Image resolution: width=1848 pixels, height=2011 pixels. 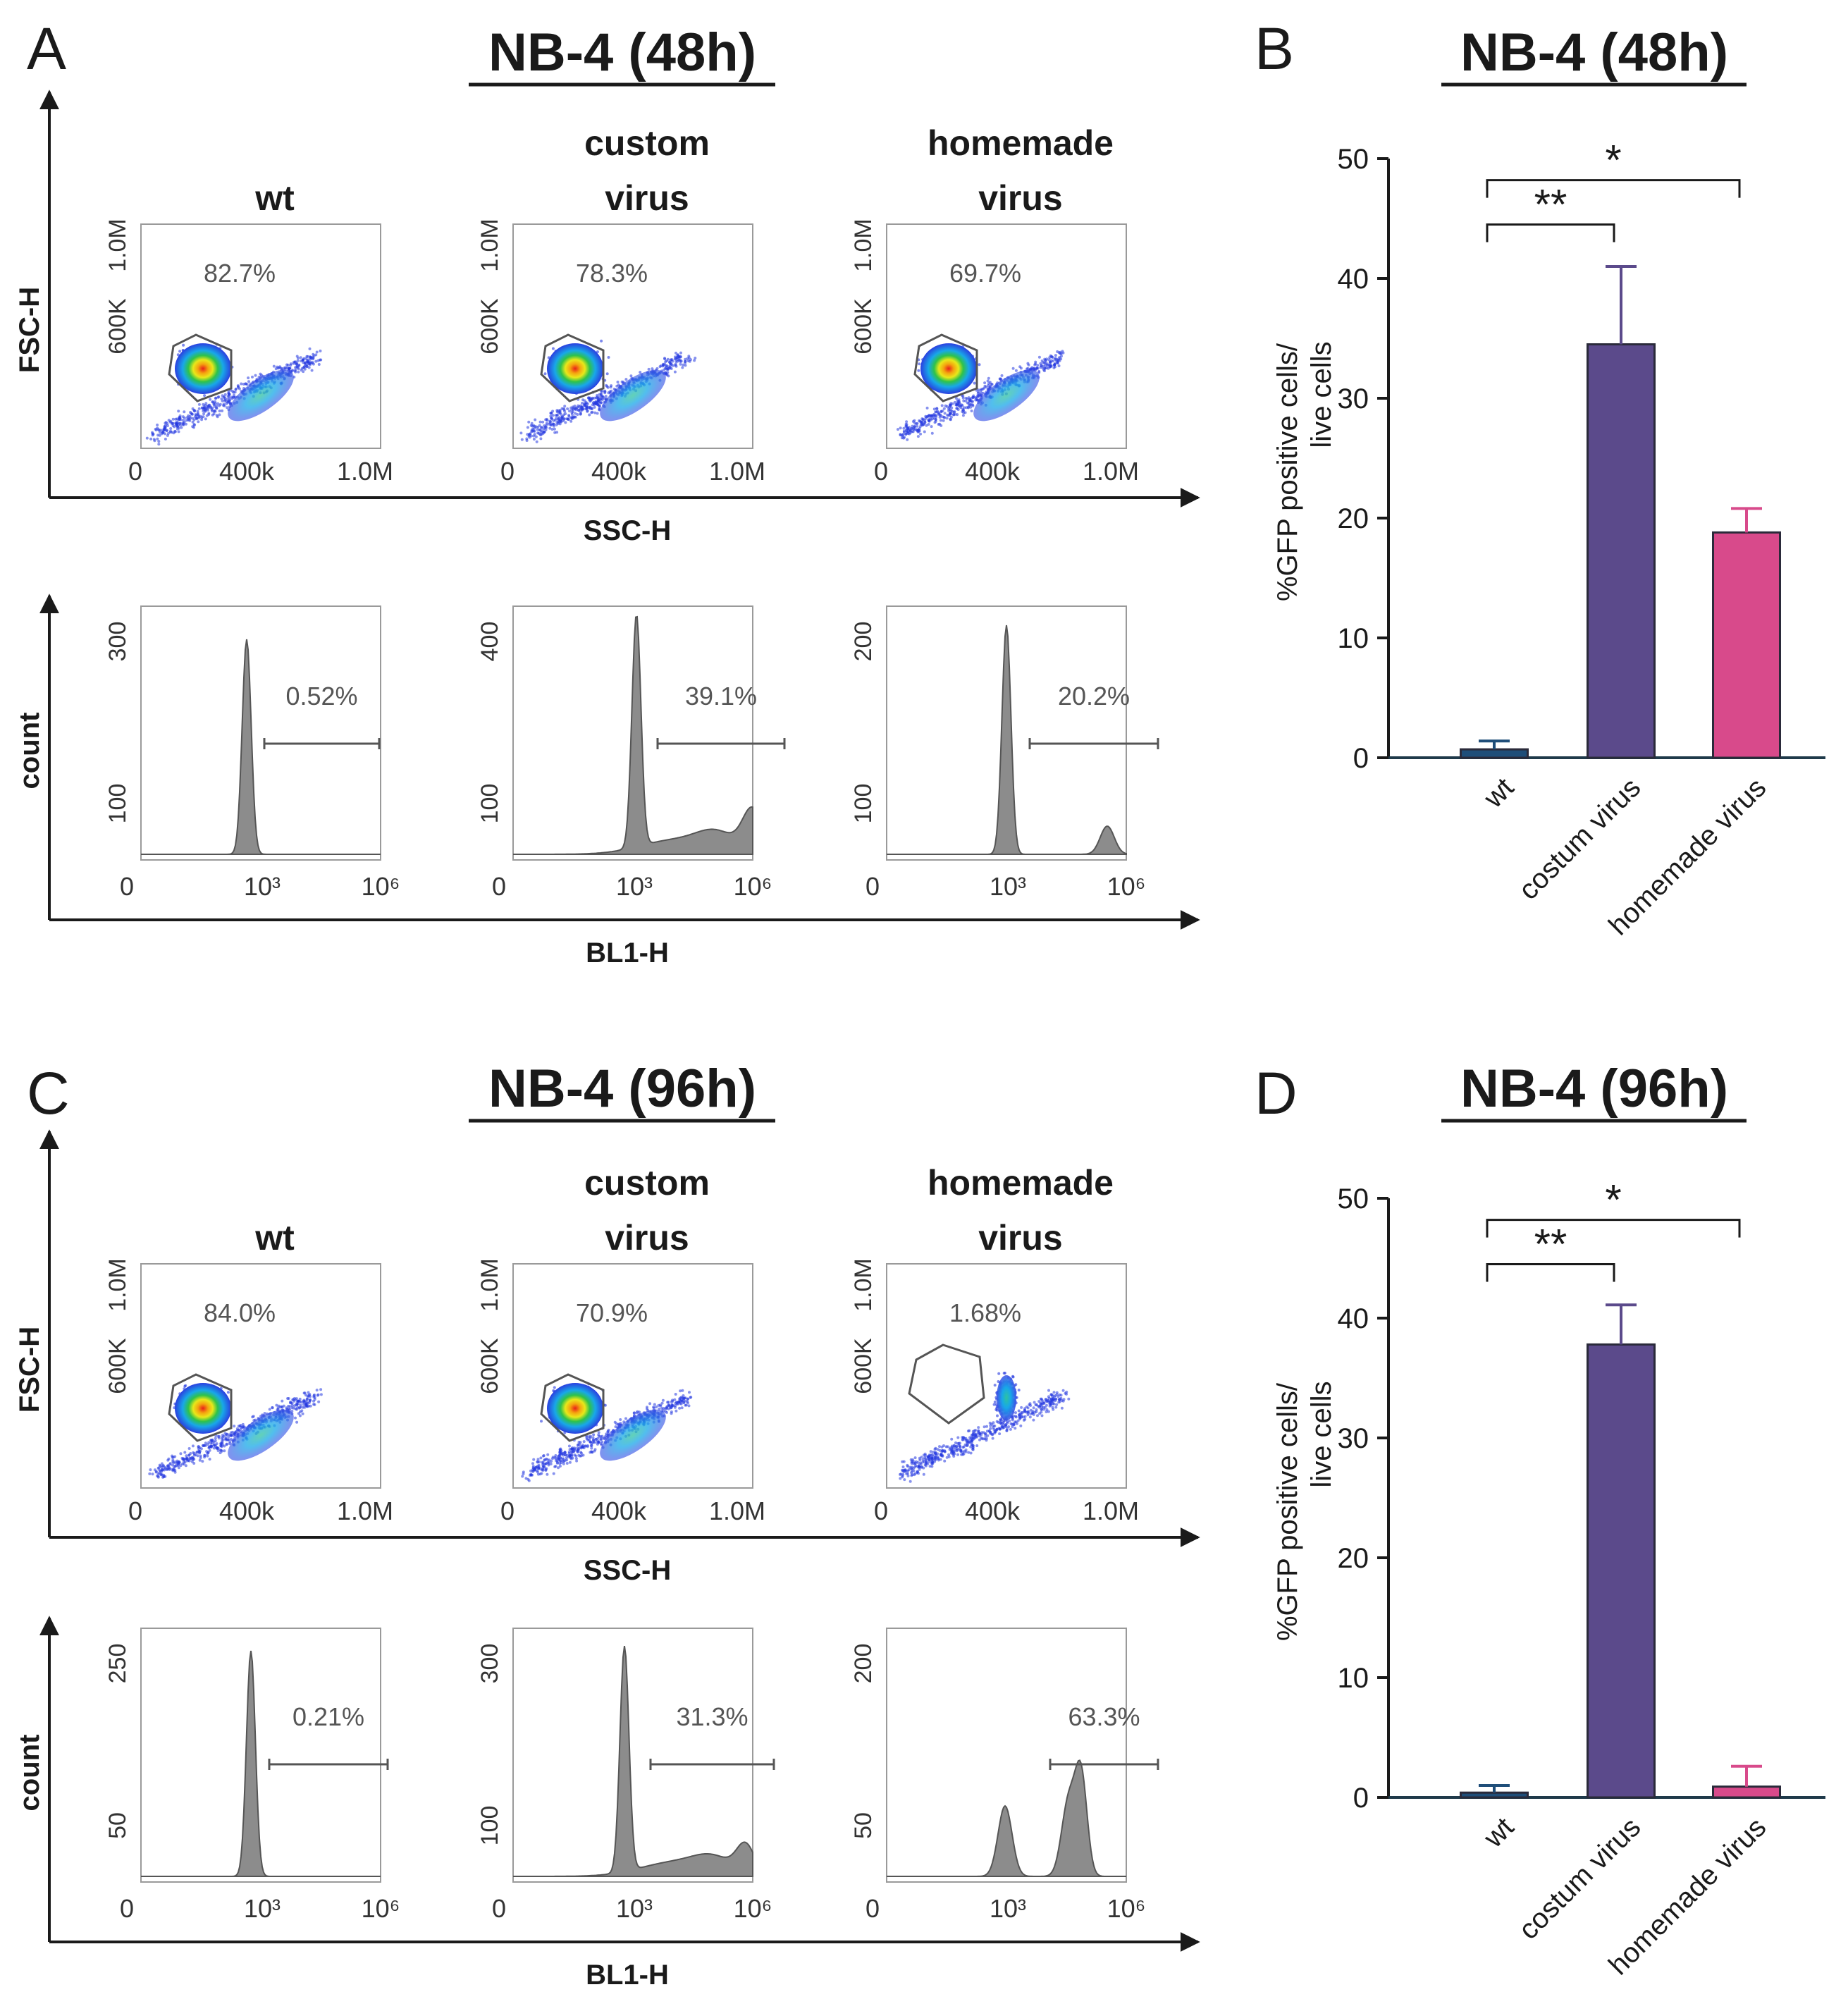 What do you see at coordinates (985, 273) in the screenshot?
I see `gate-percent: 69.7%` at bounding box center [985, 273].